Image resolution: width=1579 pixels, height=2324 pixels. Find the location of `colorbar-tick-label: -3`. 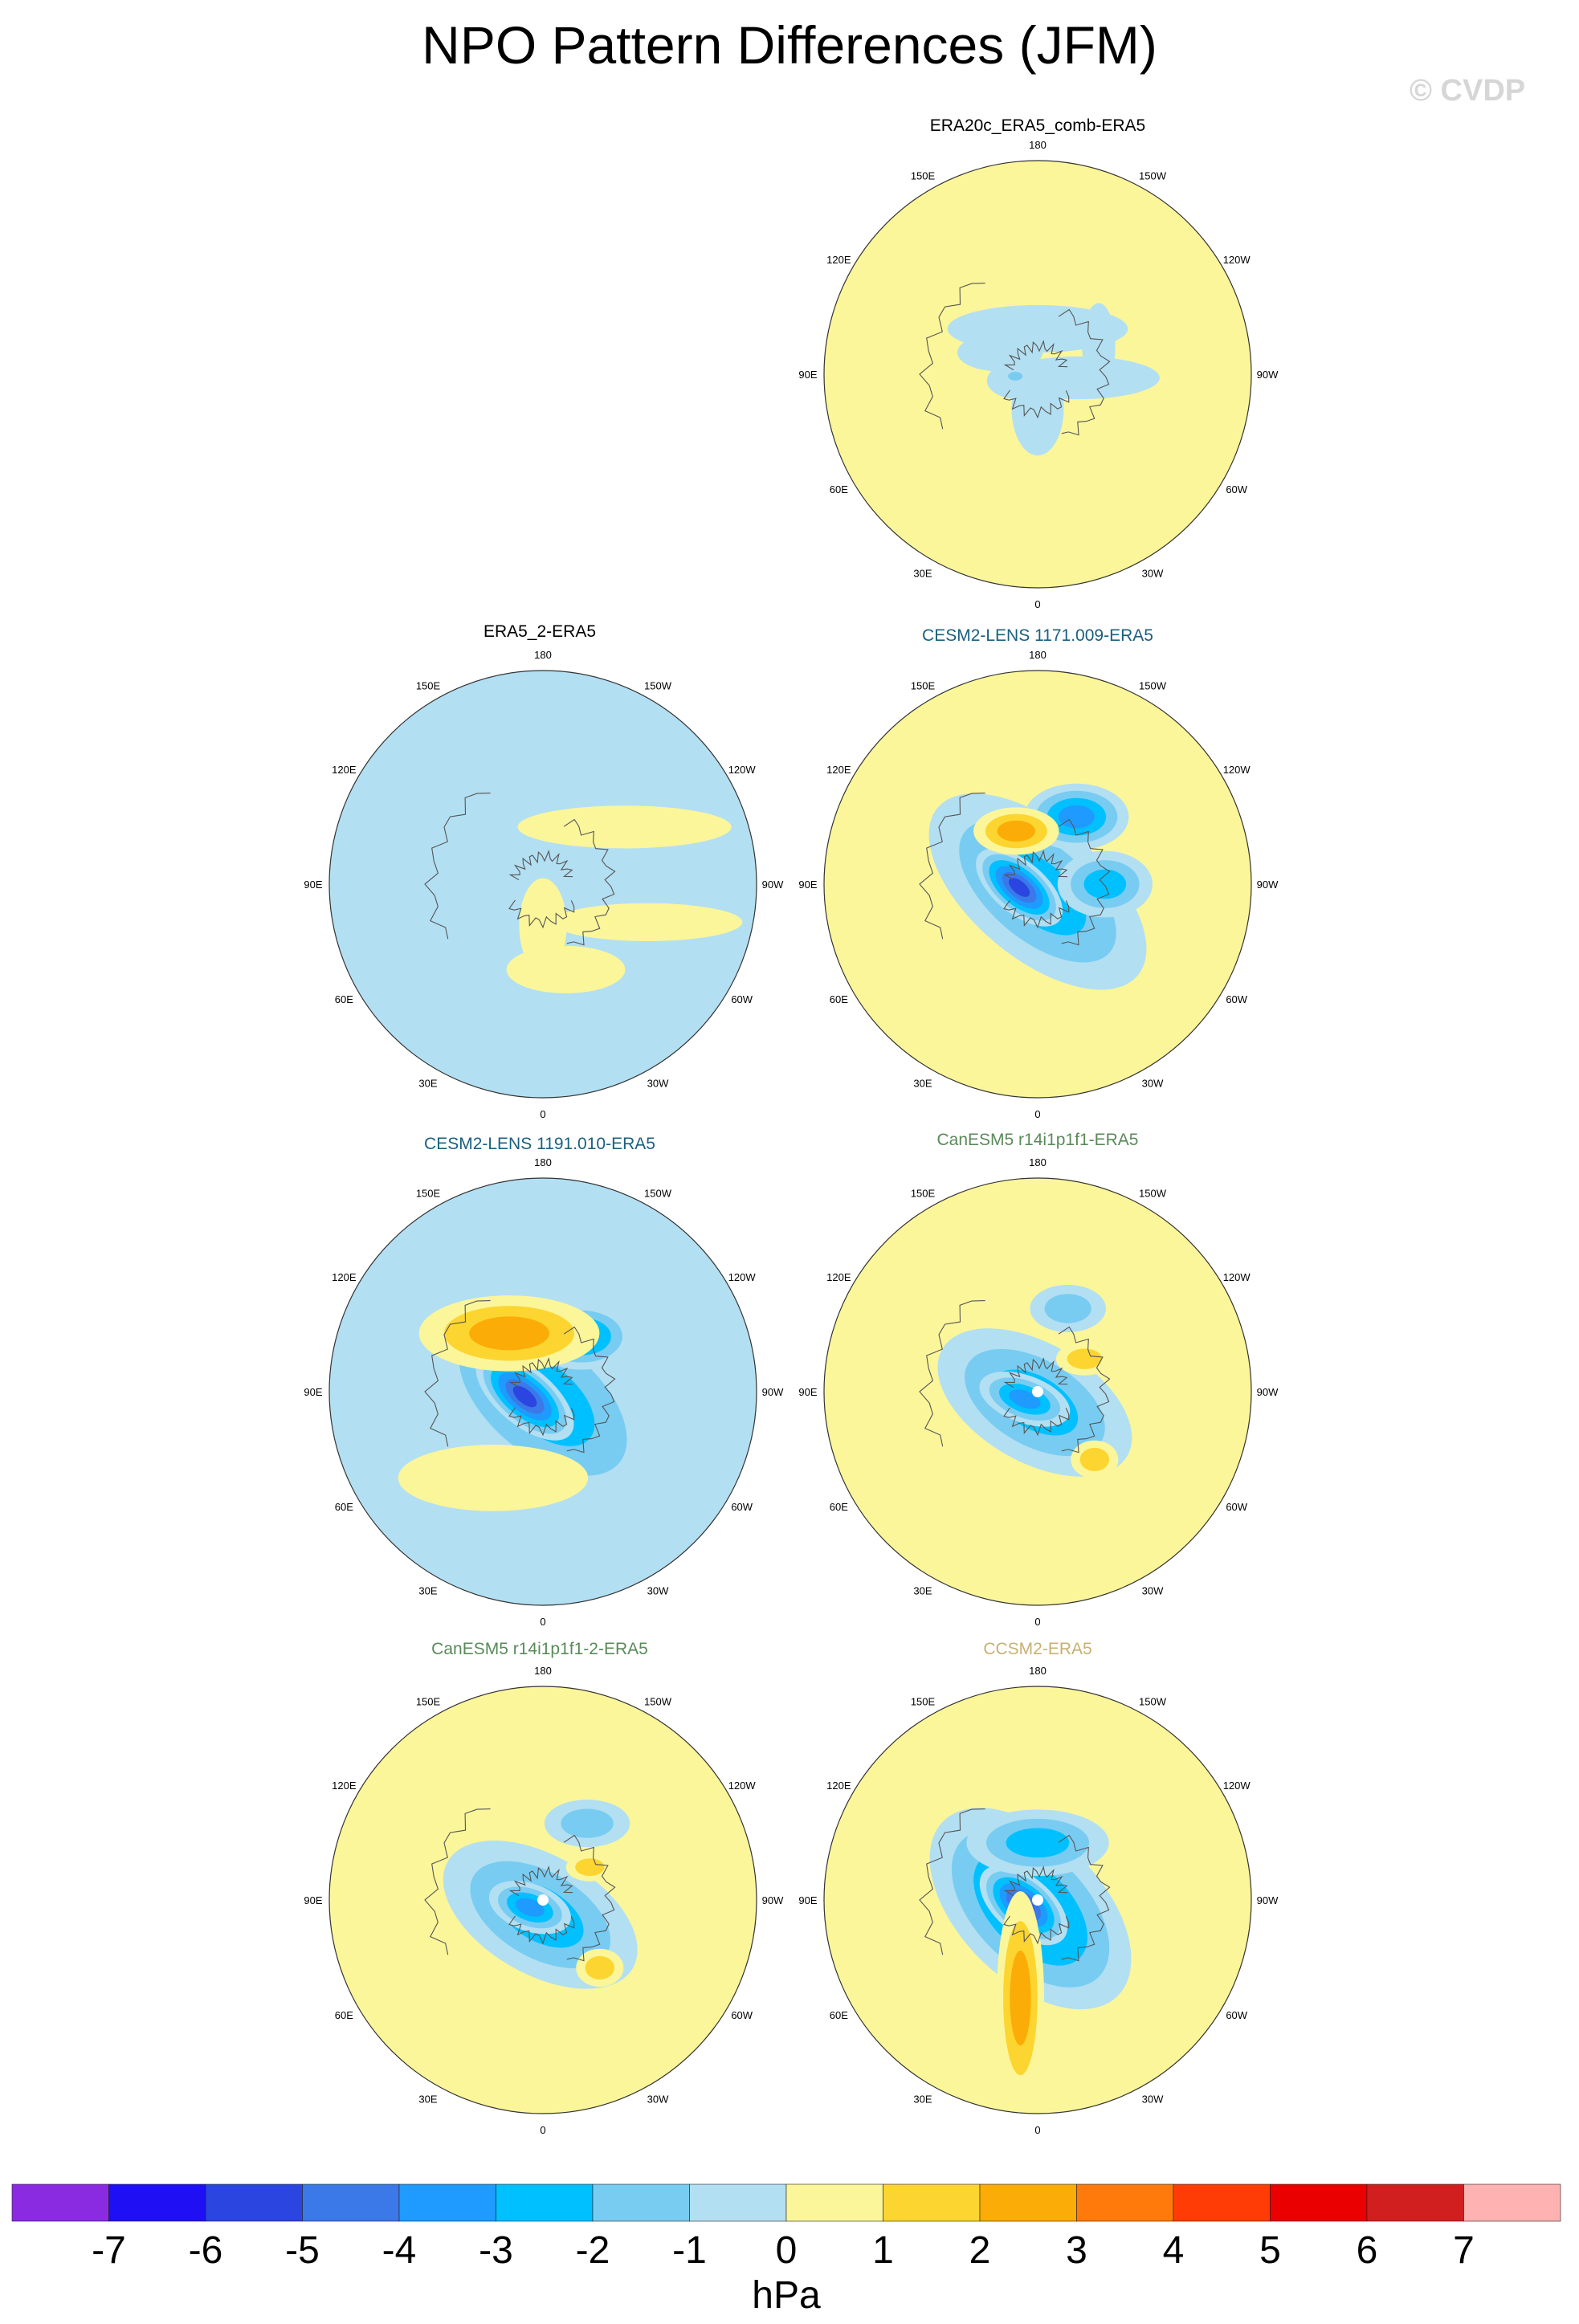

colorbar-tick-label: -3 is located at coordinates (496, 2251).